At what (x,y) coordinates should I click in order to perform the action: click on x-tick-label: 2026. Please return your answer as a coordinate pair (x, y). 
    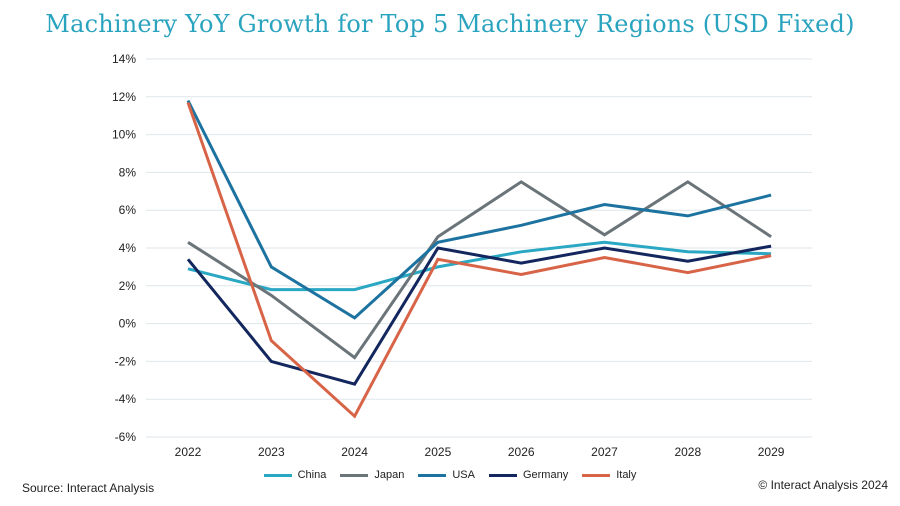
    Looking at the image, I should click on (521, 452).